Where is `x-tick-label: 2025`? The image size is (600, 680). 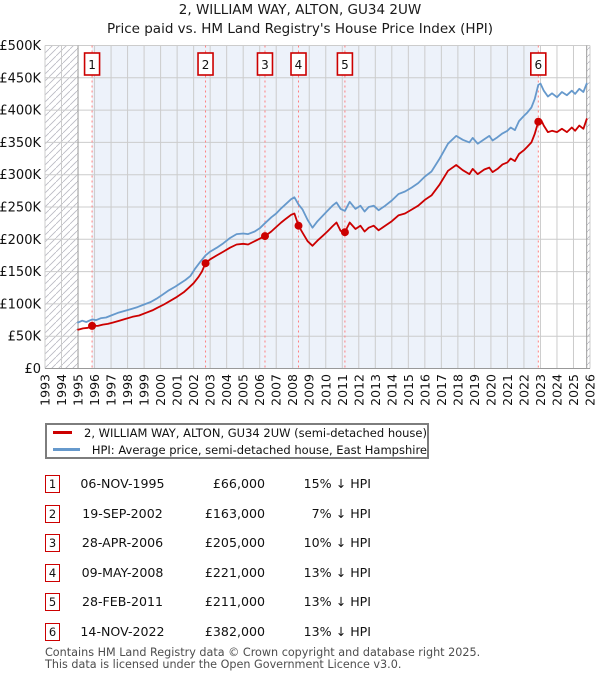 x-tick-label: 2025 is located at coordinates (573, 390).